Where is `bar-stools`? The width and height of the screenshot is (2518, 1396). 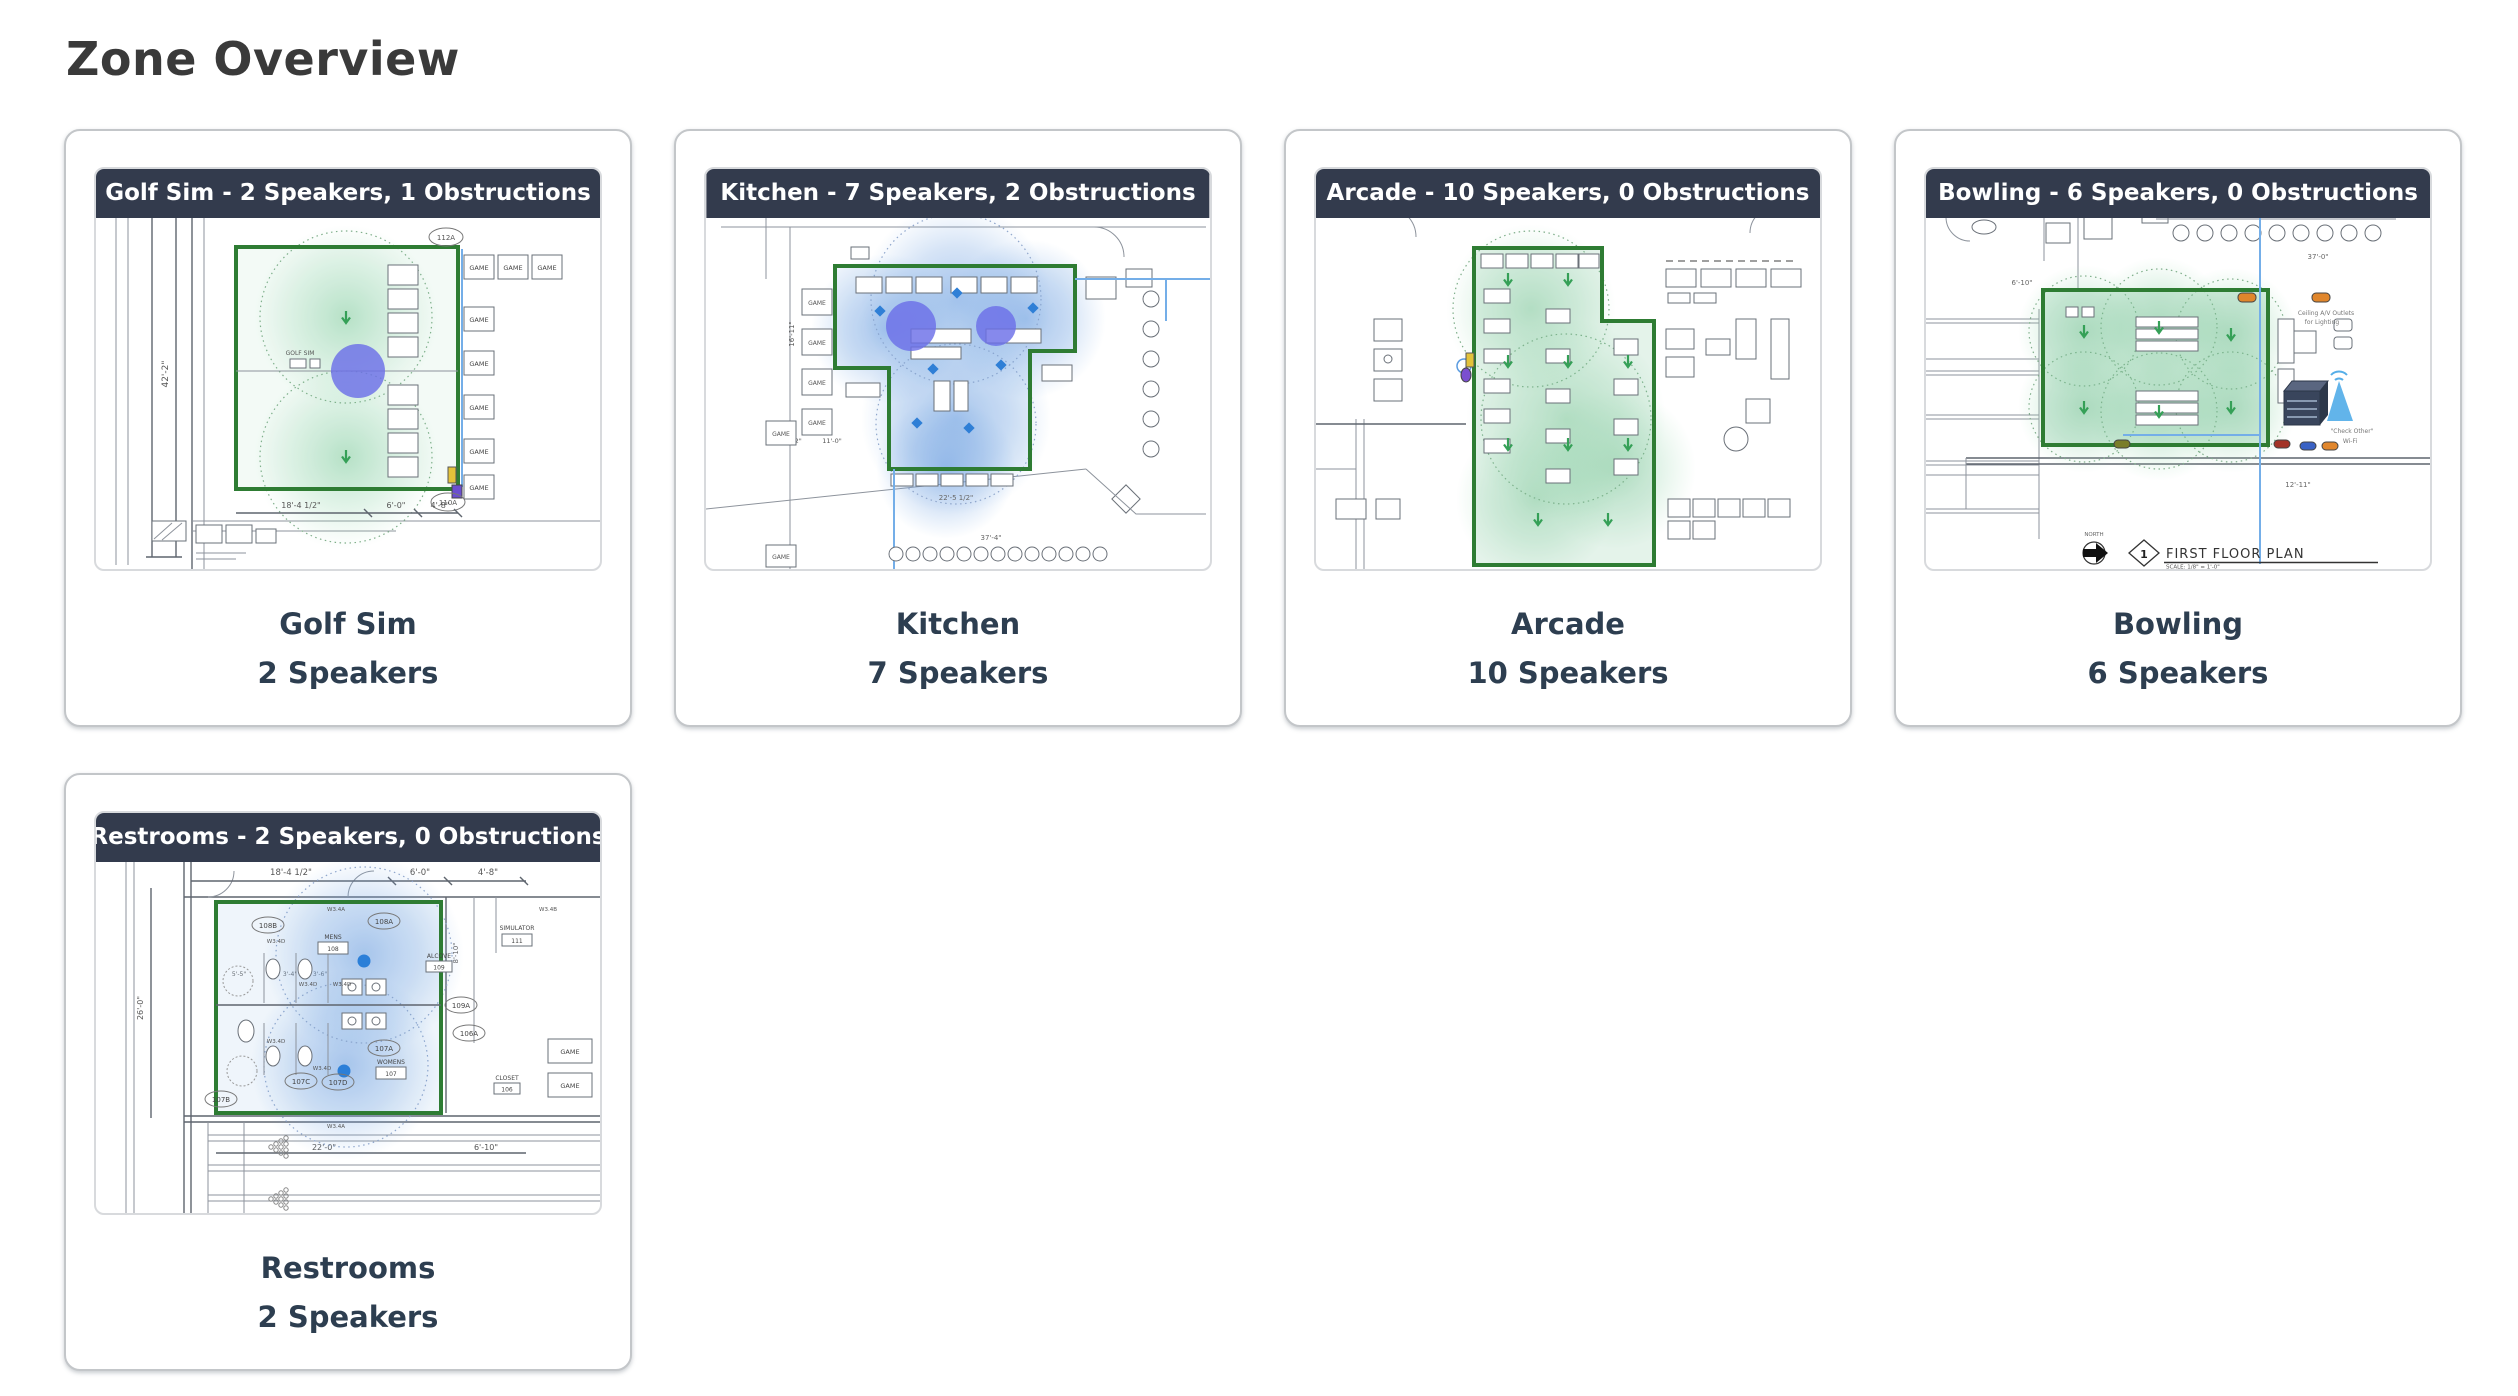
bar-stools is located at coordinates (998, 554).